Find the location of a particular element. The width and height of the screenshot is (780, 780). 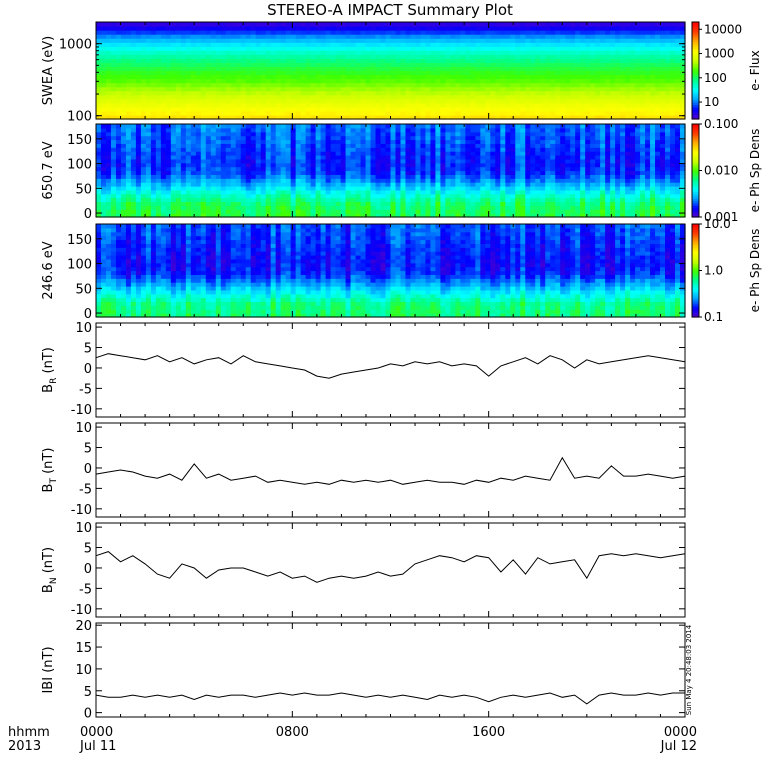

x-tick-label: 0800 is located at coordinates (292, 732).